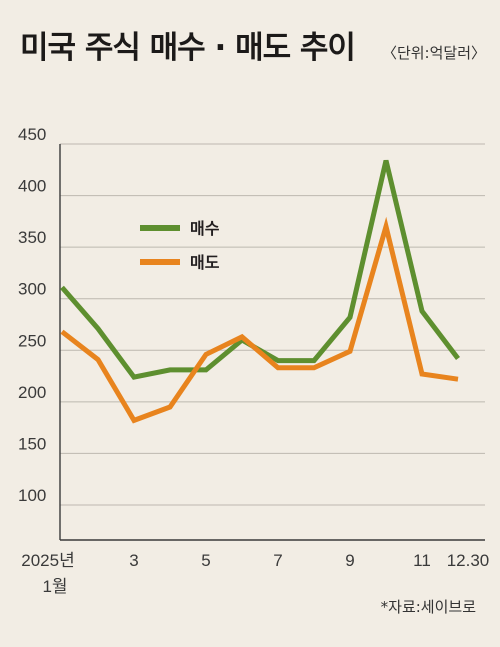  What do you see at coordinates (32, 443) in the screenshot?
I see `y-tick-label: 150` at bounding box center [32, 443].